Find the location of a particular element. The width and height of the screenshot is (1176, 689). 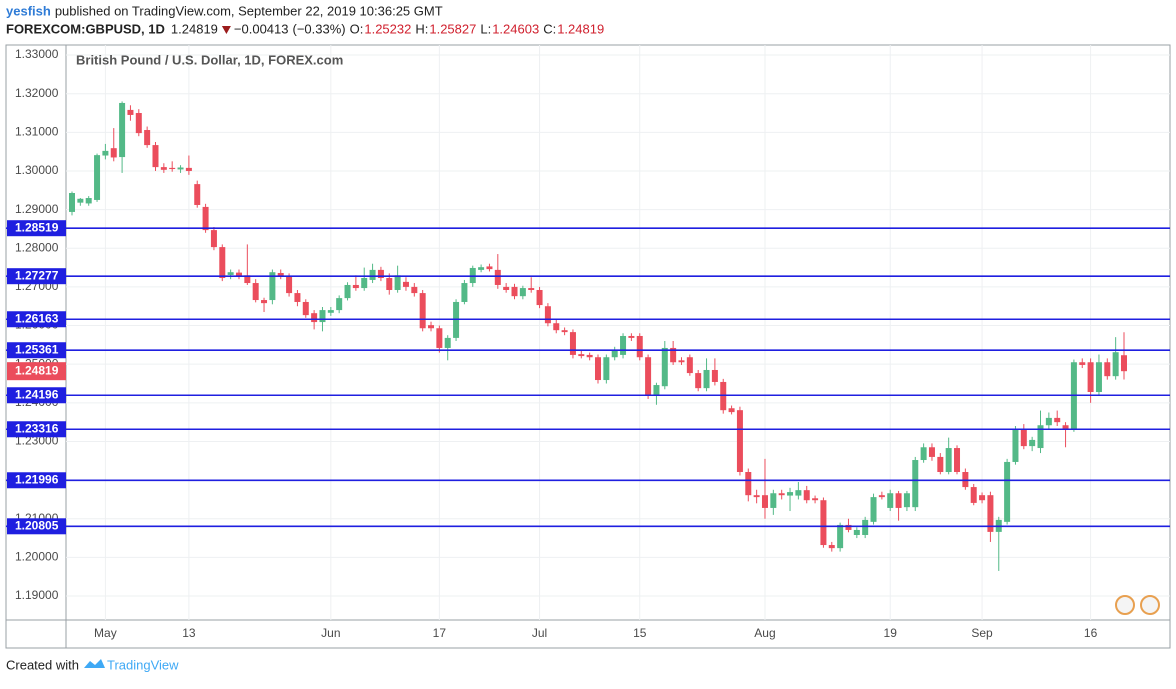

y-tick-label: 1.28000 is located at coordinates (37, 247).